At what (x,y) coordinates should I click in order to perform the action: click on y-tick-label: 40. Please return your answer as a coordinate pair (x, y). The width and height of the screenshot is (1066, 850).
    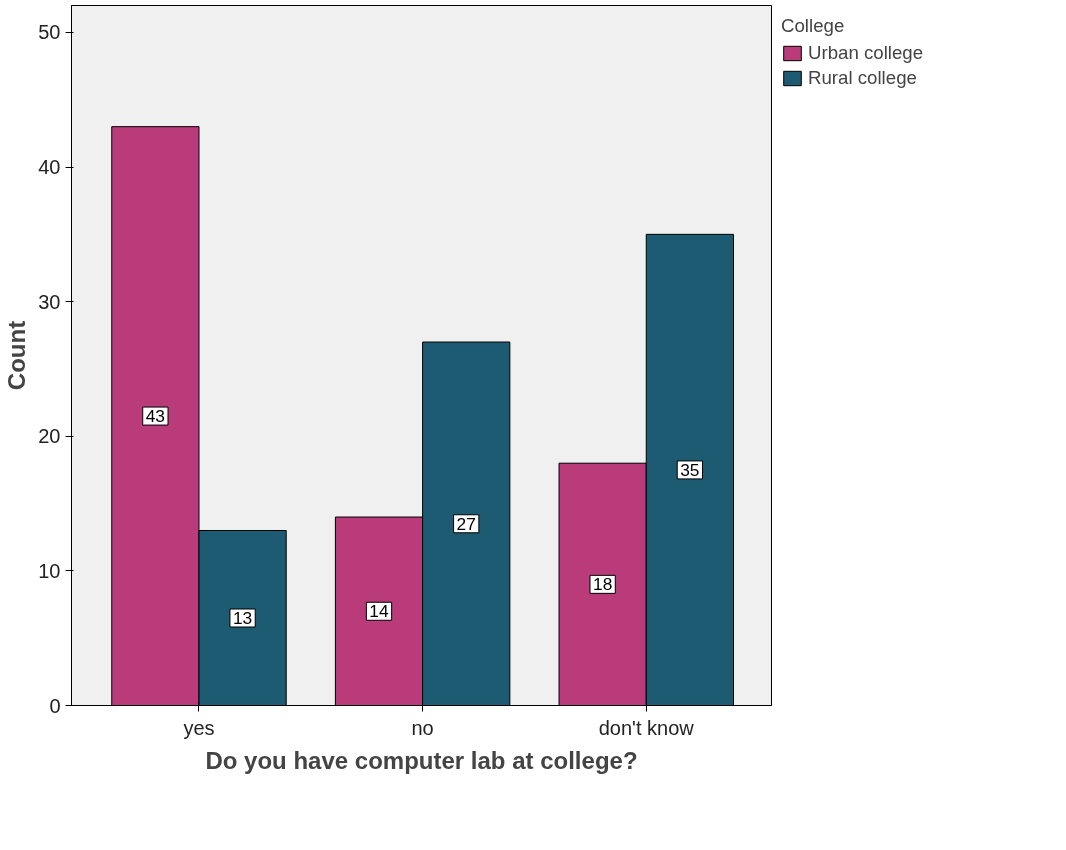
    Looking at the image, I should click on (49, 167).